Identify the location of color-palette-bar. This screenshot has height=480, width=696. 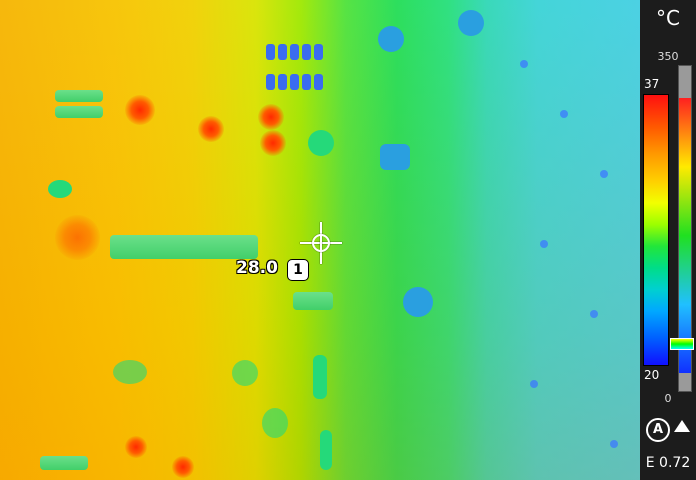
(656, 230).